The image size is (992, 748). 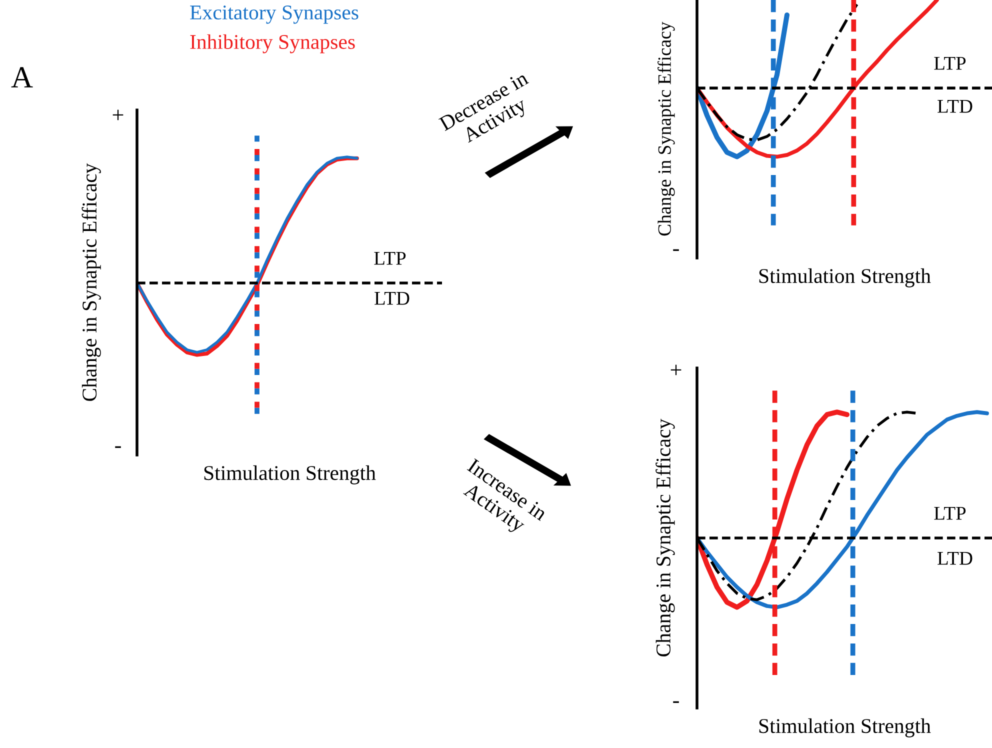 I want to click on text: Excitatory Synapses, so click(x=274, y=15).